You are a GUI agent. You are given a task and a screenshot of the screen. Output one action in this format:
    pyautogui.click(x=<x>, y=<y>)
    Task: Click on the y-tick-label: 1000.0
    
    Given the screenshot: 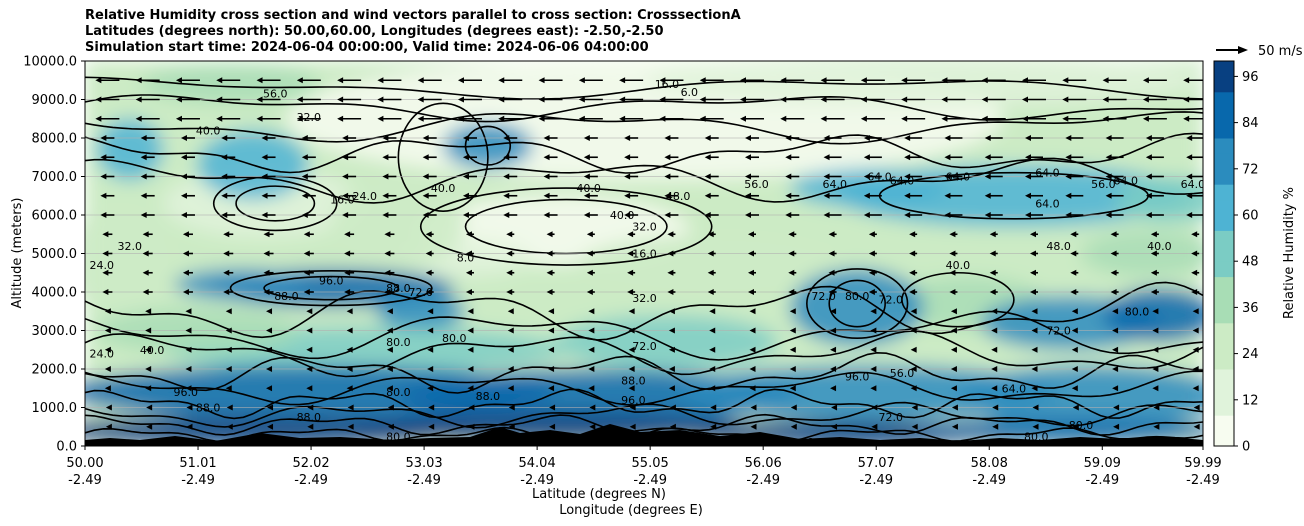 What is the action you would take?
    pyautogui.click(x=55, y=408)
    